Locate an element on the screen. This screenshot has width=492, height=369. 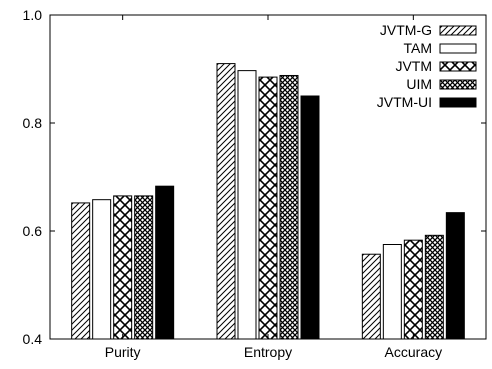
bar-jvtm-g-purity is located at coordinates (81, 271).